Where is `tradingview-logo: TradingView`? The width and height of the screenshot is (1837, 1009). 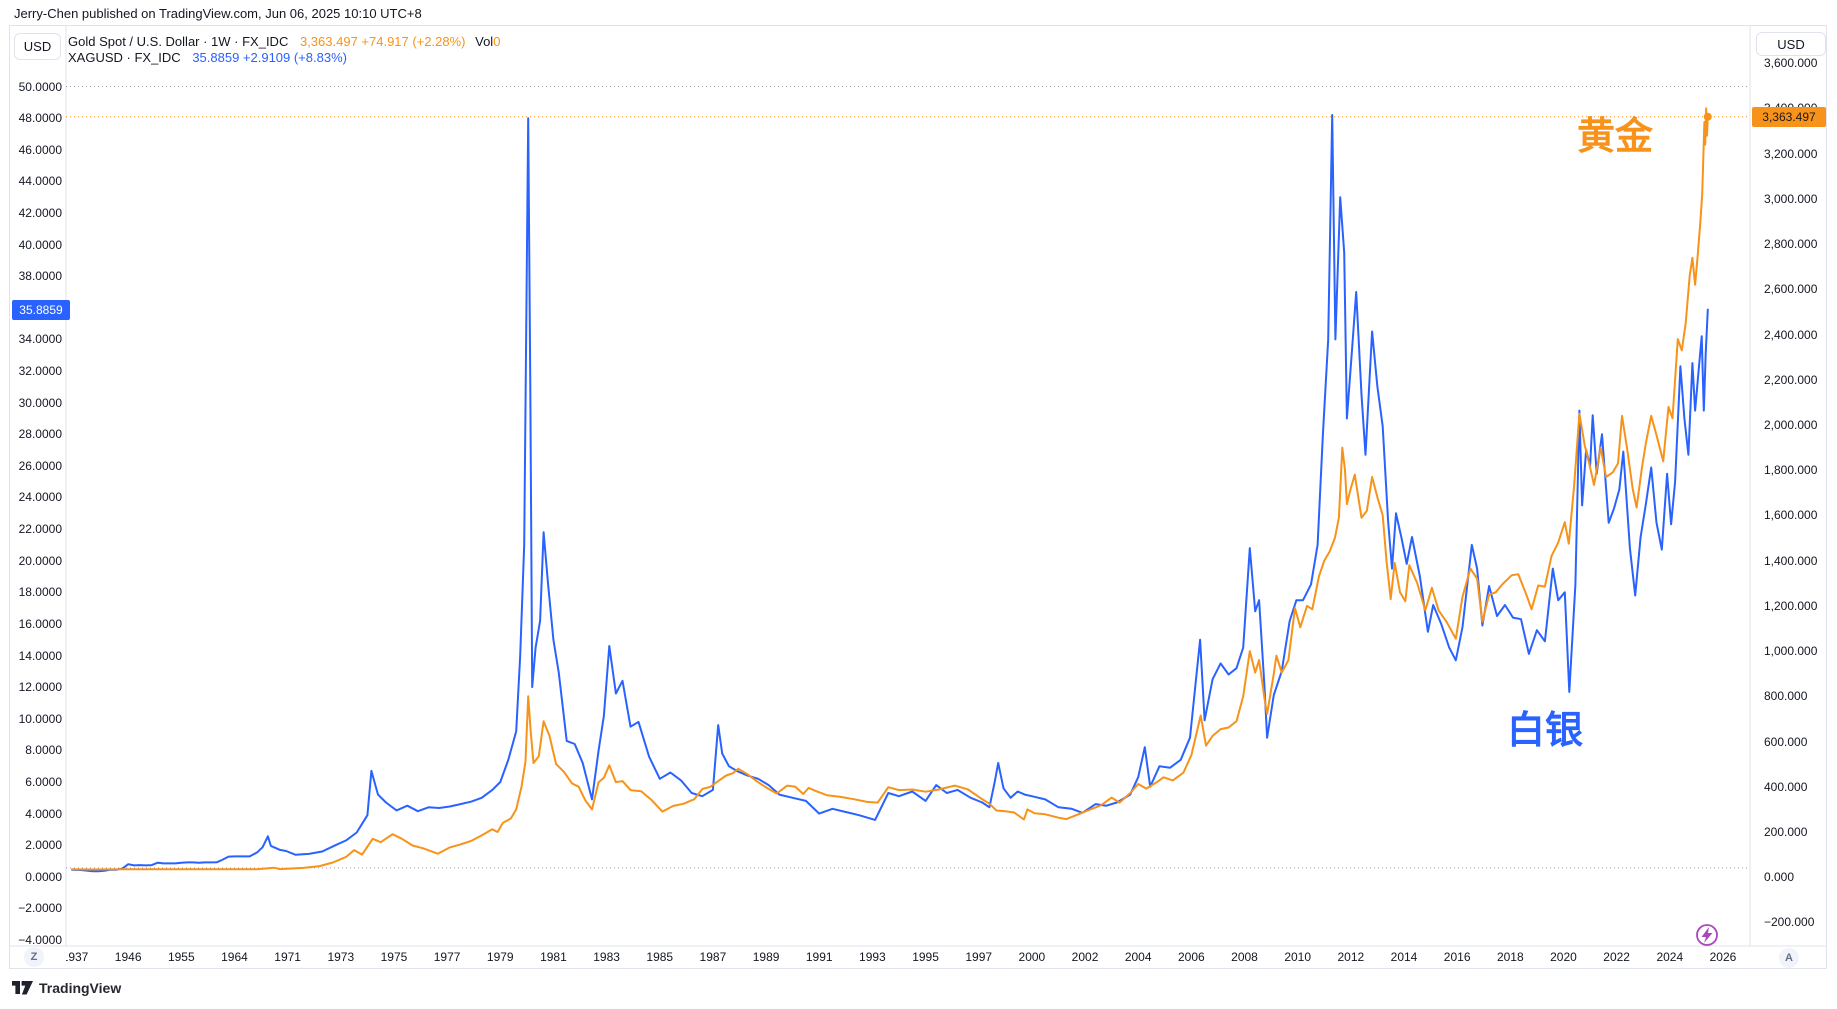 tradingview-logo: TradingView is located at coordinates (66, 988).